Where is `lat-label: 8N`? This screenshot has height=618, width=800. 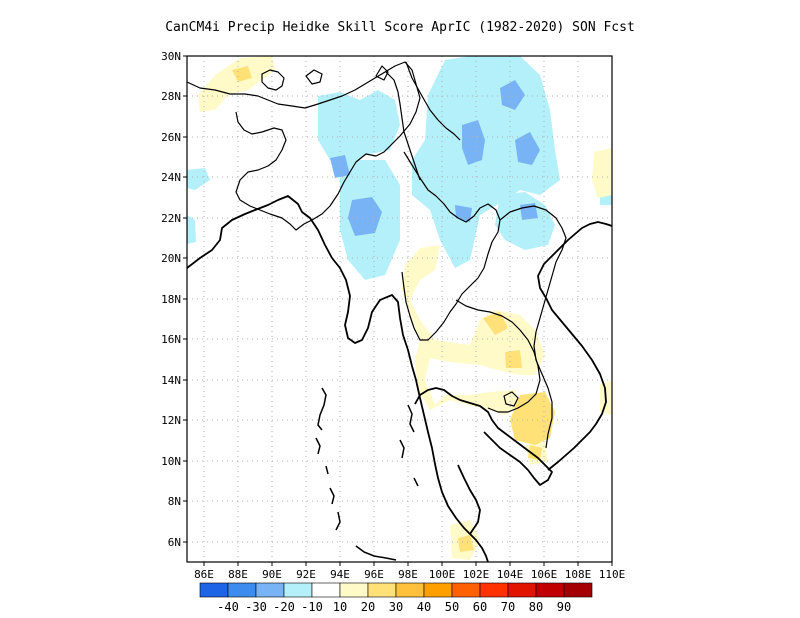 lat-label: 8N is located at coordinates (174, 501).